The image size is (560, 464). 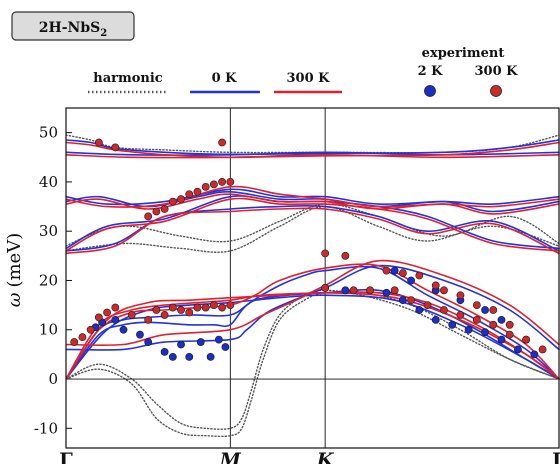 What do you see at coordinates (48, 182) in the screenshot?
I see `y-tick-label: 40` at bounding box center [48, 182].